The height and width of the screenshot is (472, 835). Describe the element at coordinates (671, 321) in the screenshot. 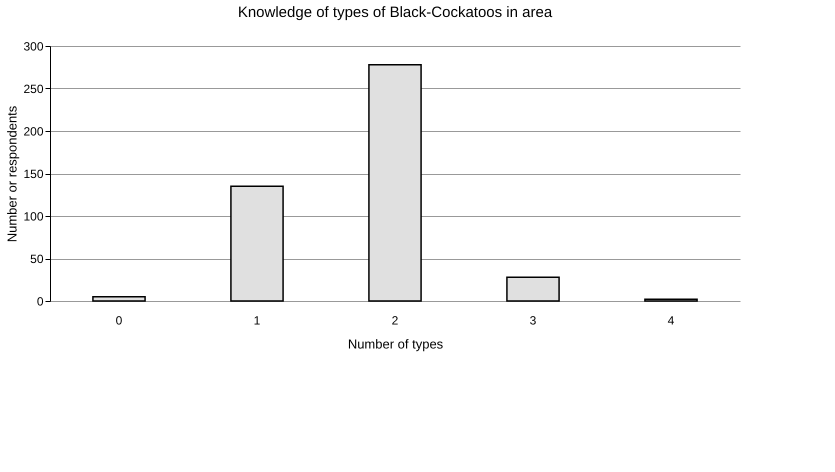

I see `x-tick-label: 4` at that location.